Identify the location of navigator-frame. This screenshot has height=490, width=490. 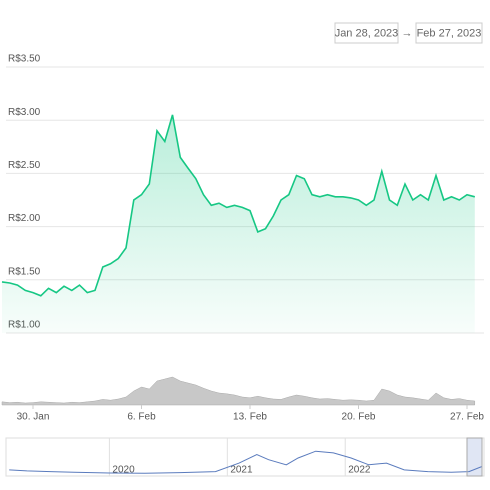
(245, 457).